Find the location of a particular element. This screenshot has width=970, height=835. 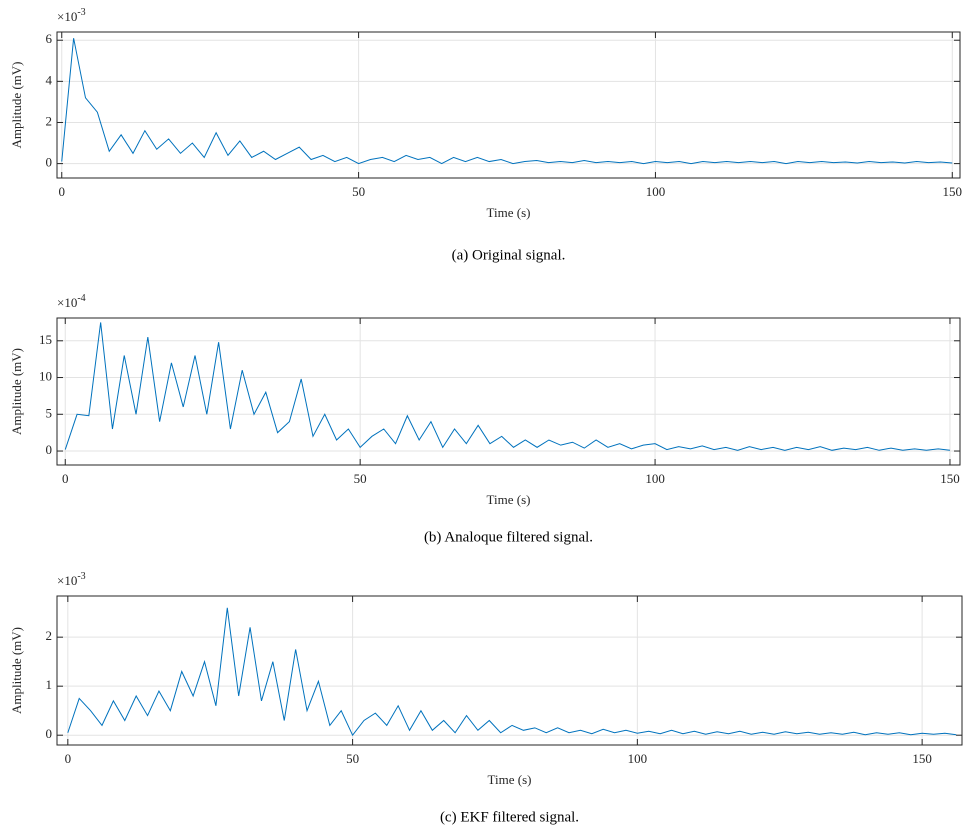

y-tick-label: 5 is located at coordinates (49, 412).